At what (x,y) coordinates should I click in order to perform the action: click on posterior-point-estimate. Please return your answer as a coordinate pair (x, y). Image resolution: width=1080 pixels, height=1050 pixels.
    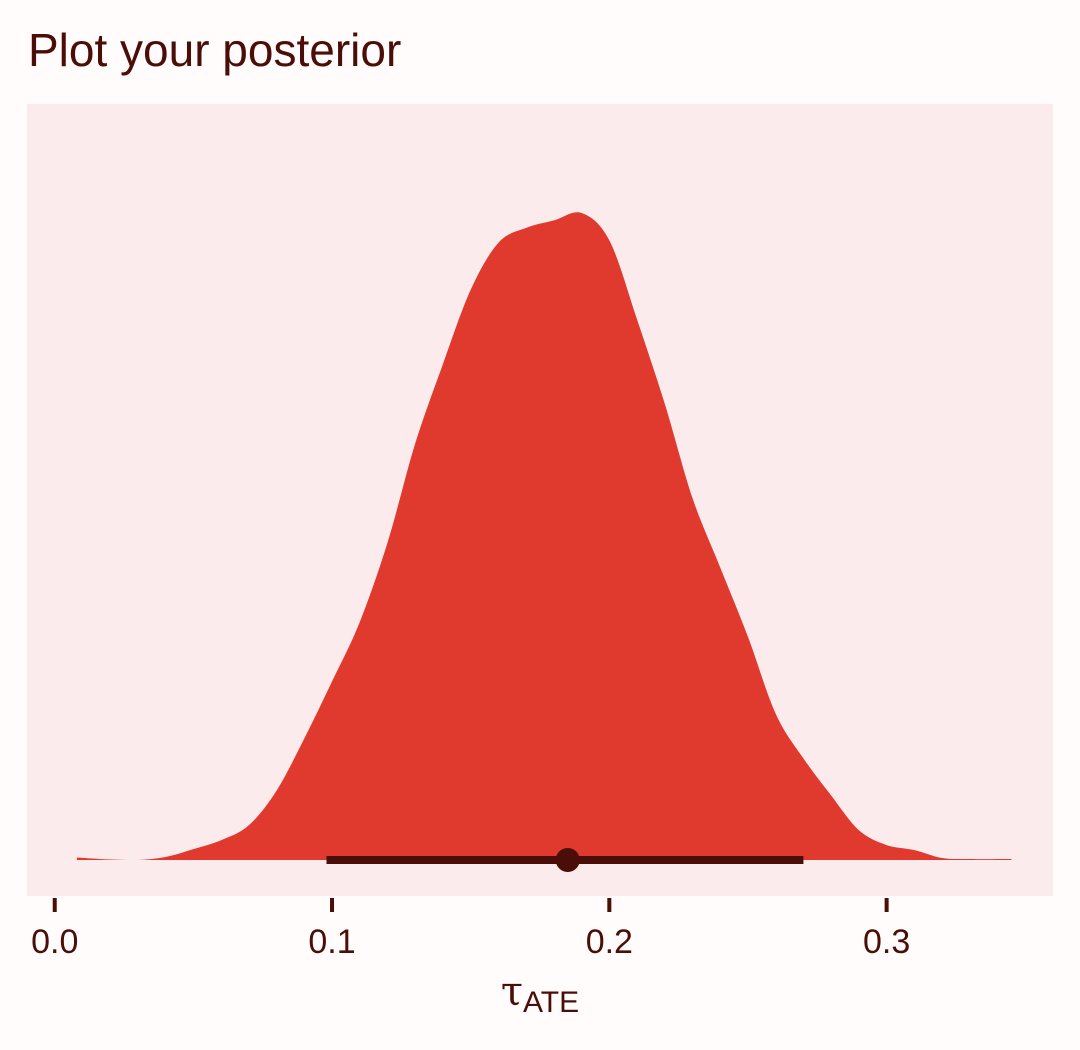
    Looking at the image, I should click on (567, 860).